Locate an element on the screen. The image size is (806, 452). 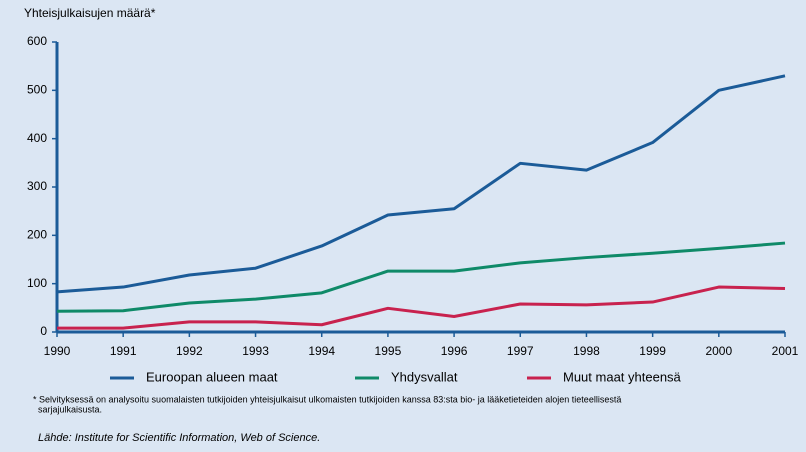
footnote: sarjajulkaisusta. is located at coordinates (70, 409).